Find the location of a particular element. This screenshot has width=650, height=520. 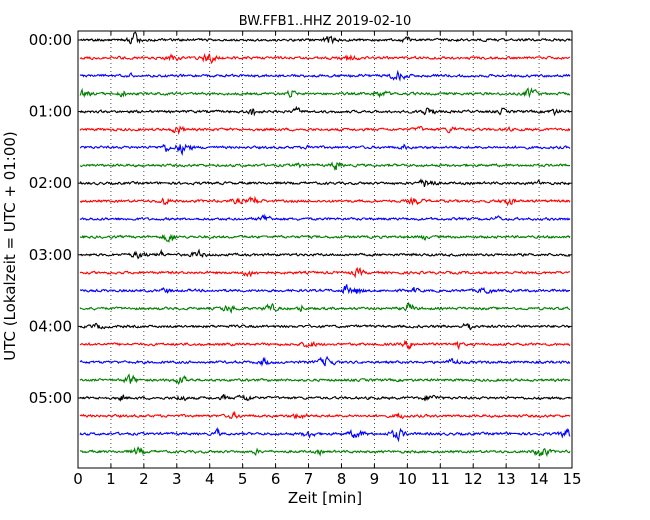

x-tick-label: 14 is located at coordinates (539, 479).